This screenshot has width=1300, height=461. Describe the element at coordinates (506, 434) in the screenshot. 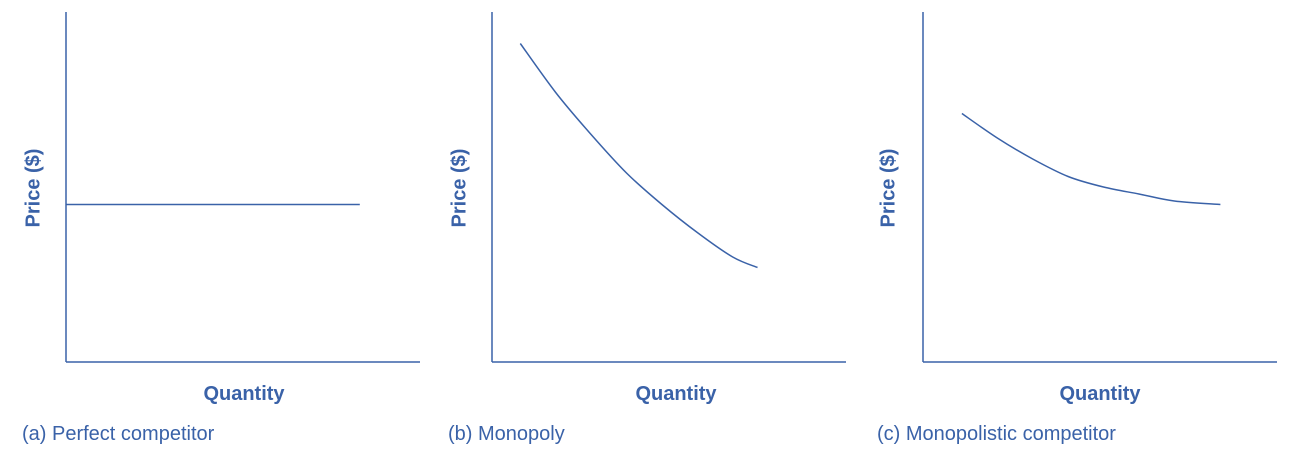

I see `chart-caption: (b) Monopoly` at that location.